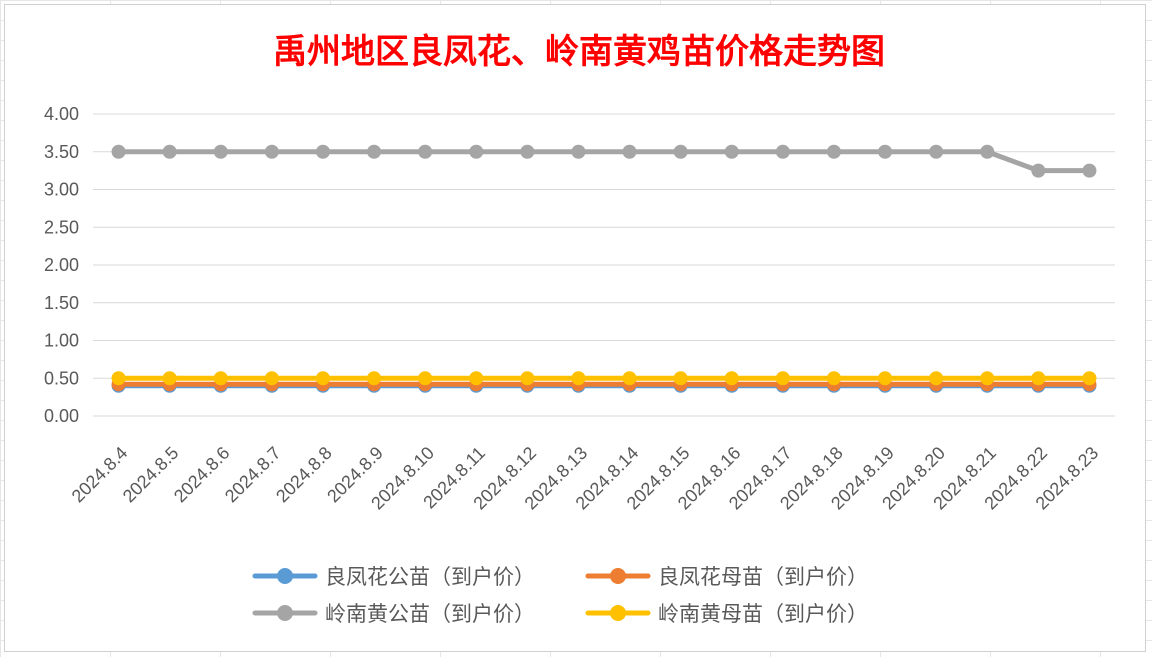  I want to click on legend-item: 良凤花母苗（到户价）, so click(726, 577).